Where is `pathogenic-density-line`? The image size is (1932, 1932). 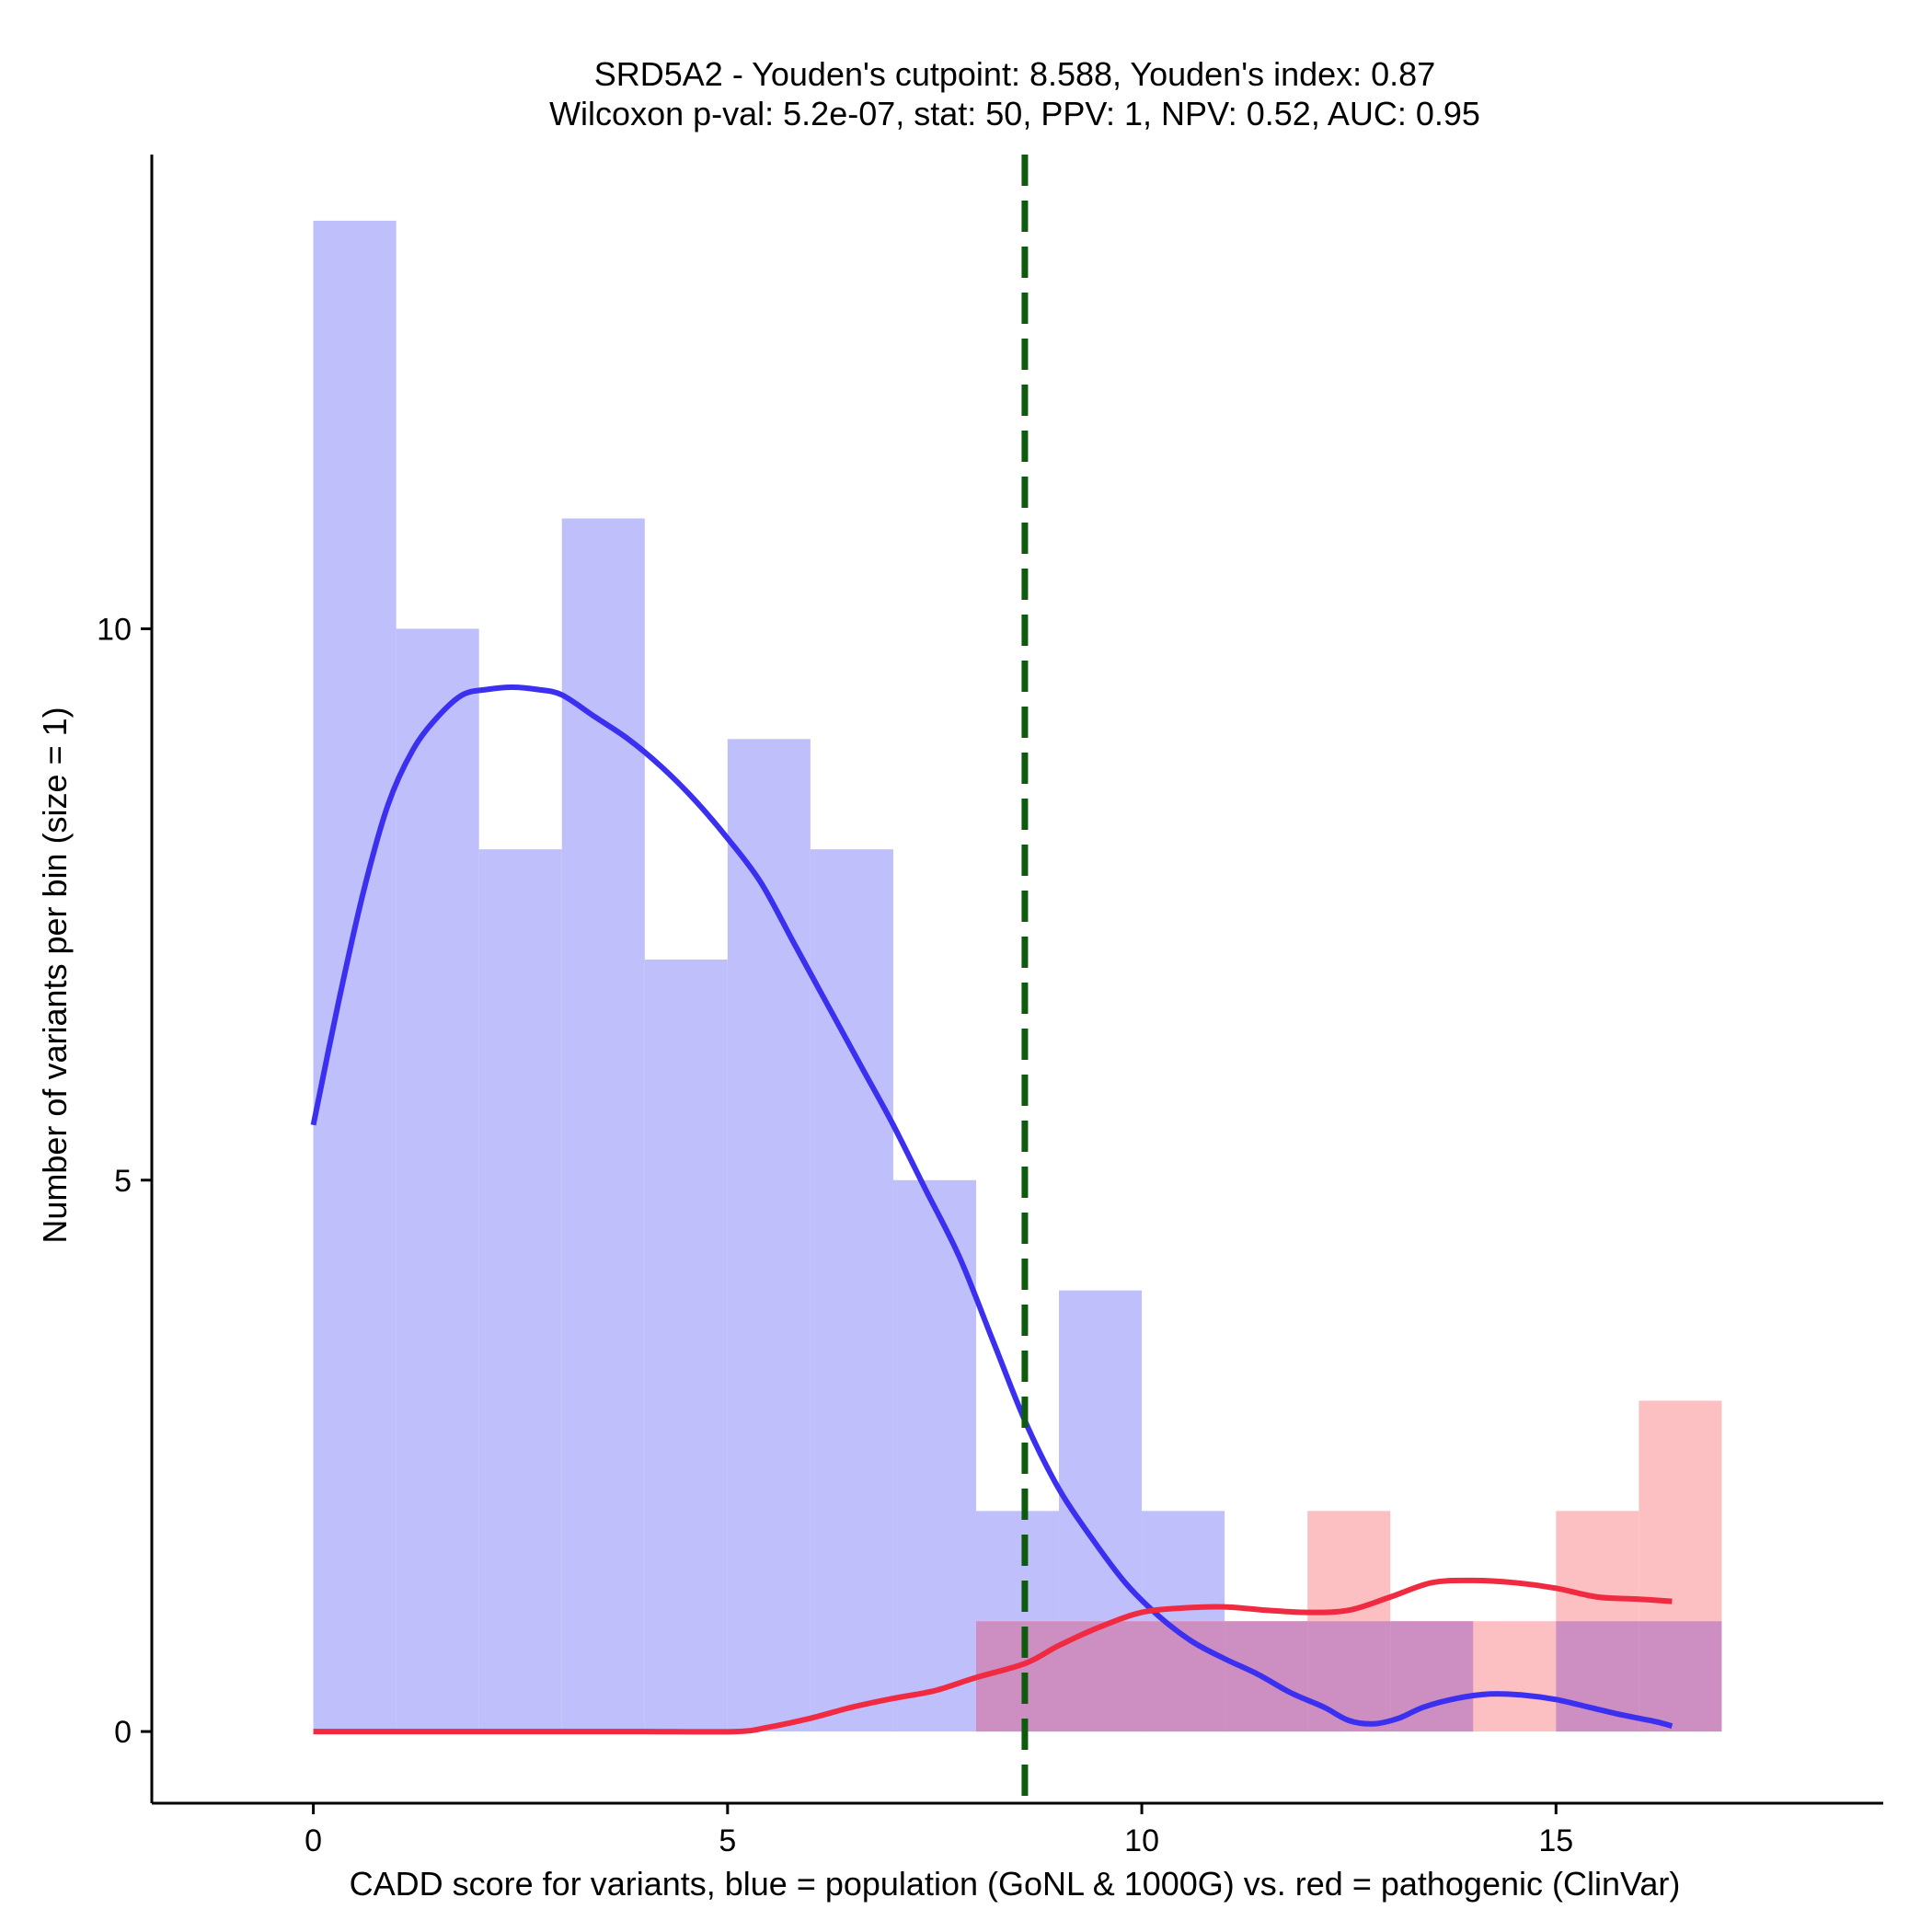 pathogenic-density-line is located at coordinates (993, 1656).